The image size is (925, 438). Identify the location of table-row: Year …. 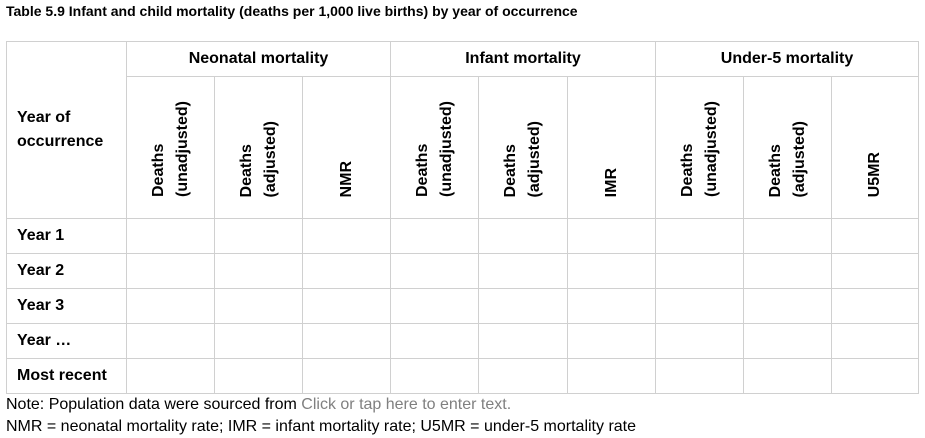
(462, 341).